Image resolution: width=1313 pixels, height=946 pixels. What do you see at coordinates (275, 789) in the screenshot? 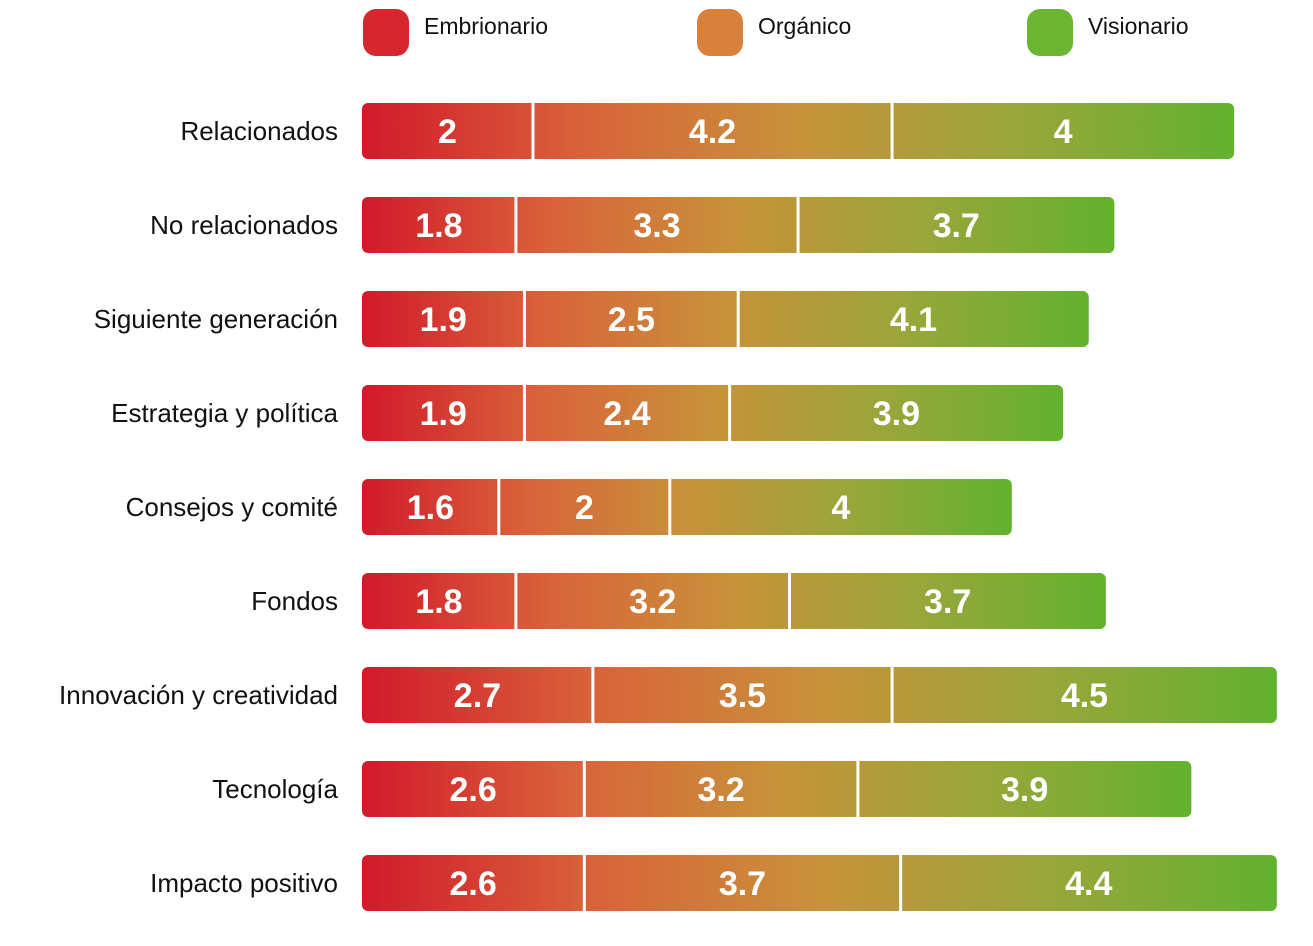
I see `category-label: Tecnología` at bounding box center [275, 789].